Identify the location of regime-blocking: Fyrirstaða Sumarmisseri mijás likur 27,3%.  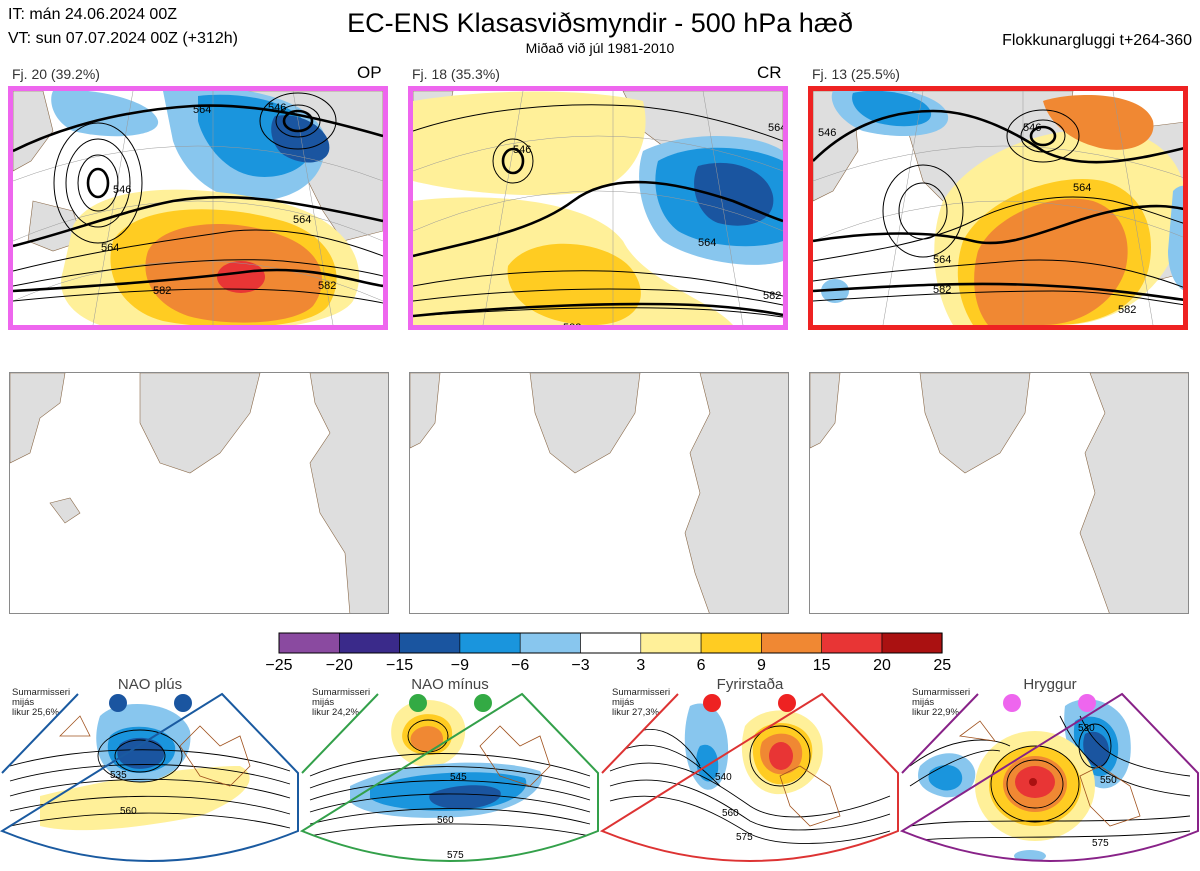
(750, 773).